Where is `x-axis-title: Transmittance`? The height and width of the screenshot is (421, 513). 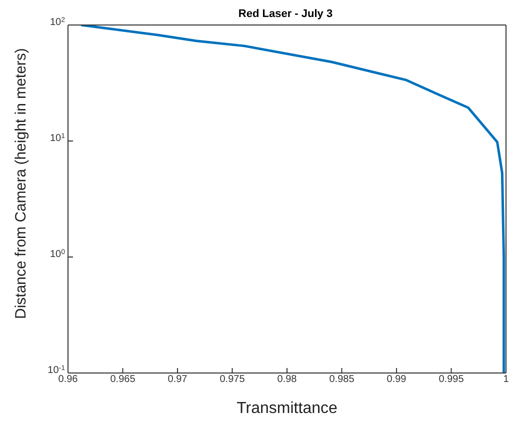
x-axis-title: Transmittance is located at coordinates (287, 408).